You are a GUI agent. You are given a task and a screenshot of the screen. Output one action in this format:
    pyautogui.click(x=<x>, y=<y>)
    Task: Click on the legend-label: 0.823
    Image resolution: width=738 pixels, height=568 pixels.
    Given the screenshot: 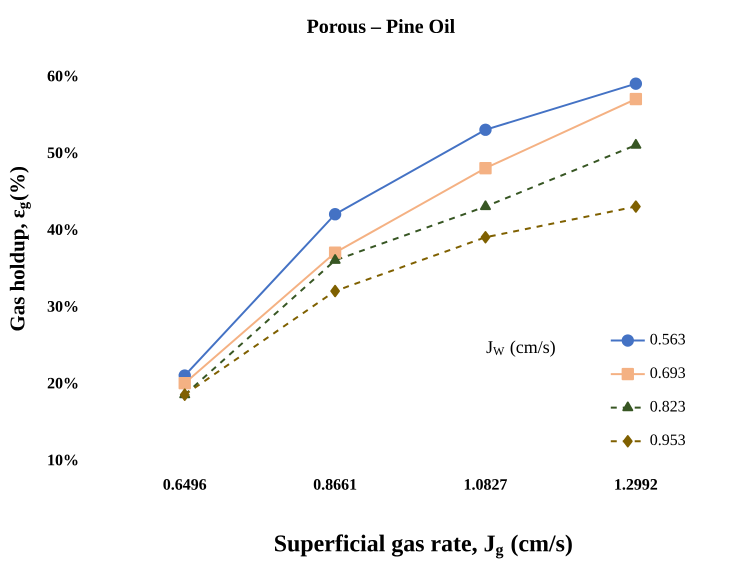 What is the action you would take?
    pyautogui.click(x=668, y=406)
    